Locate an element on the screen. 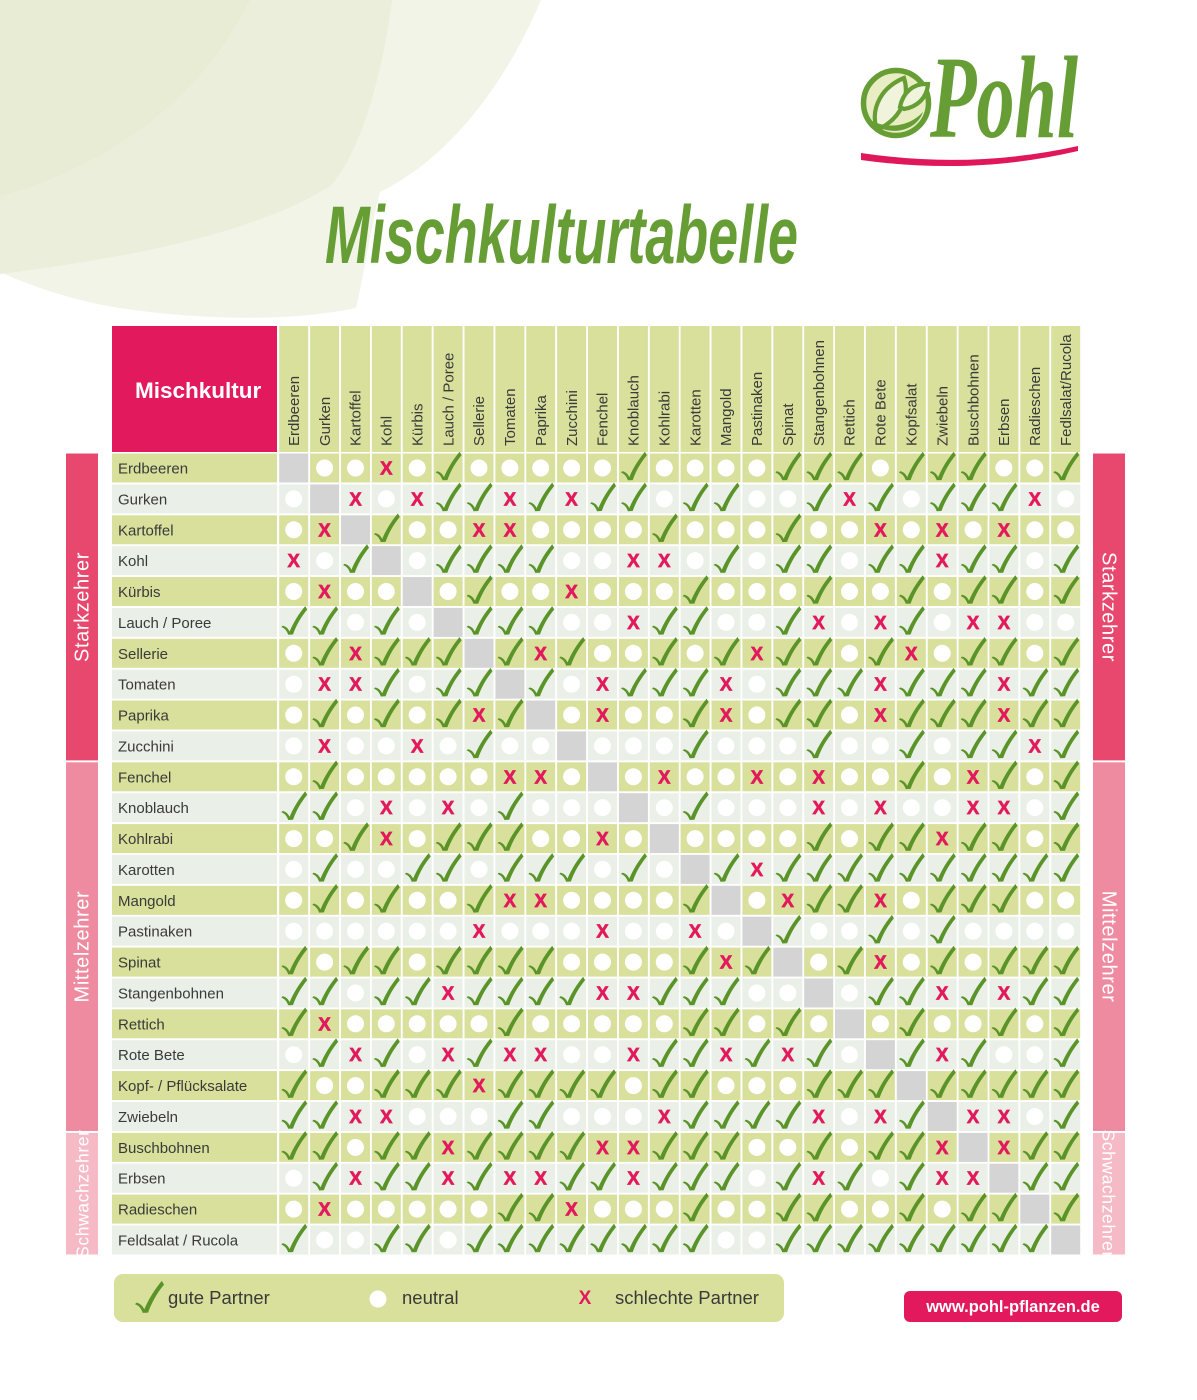  svg-text: Rettich is located at coordinates (850, 422).